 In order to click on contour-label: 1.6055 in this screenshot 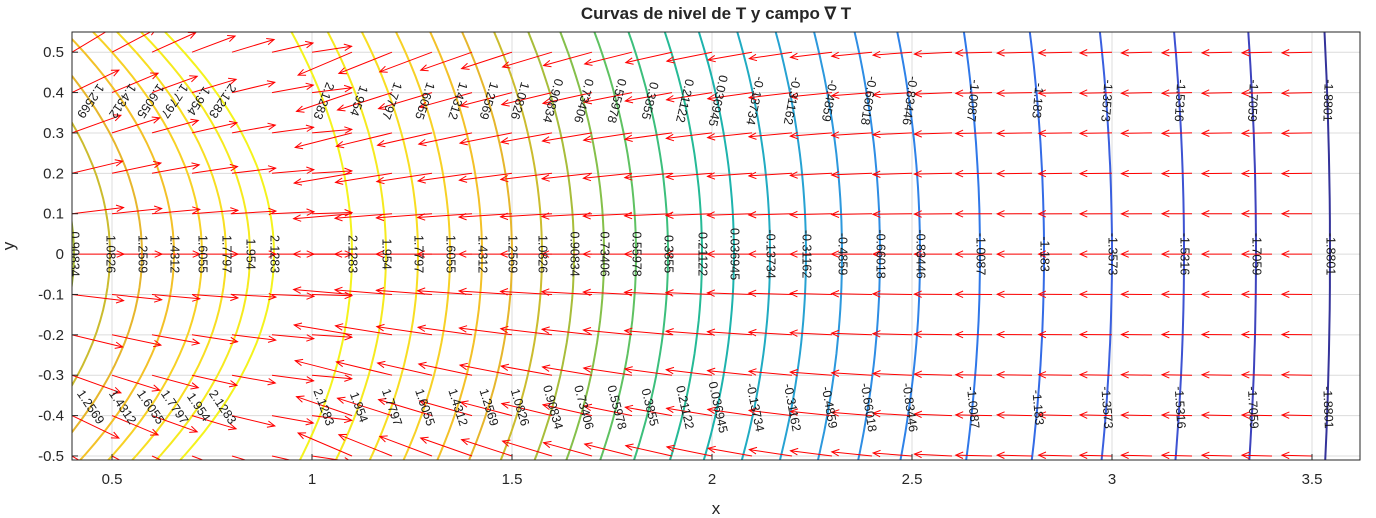, I will do `click(451, 254)`.